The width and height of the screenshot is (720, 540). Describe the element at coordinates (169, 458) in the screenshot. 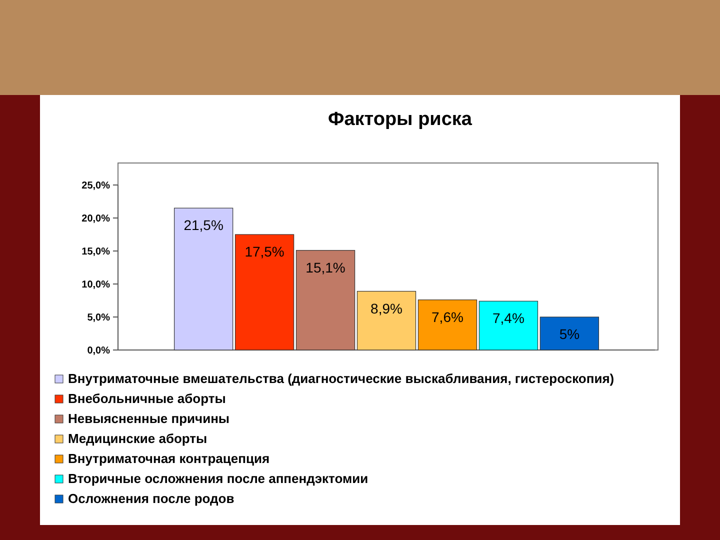

I see `legend-label: Внутриматочная контрацепция` at that location.